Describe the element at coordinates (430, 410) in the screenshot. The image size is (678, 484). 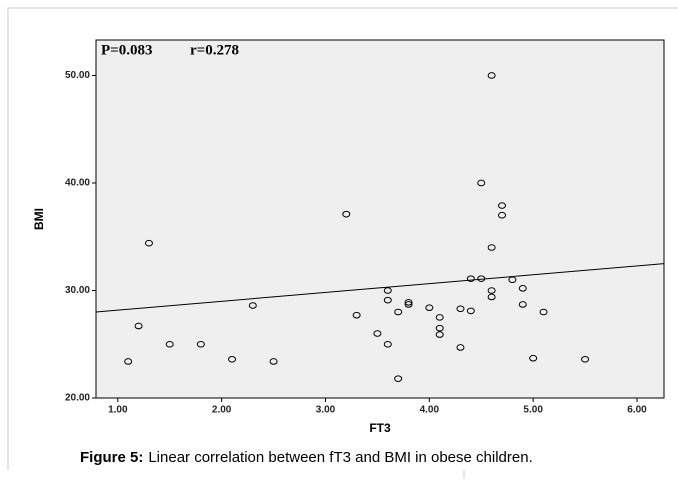
I see `x-tick-label: 4.00` at that location.